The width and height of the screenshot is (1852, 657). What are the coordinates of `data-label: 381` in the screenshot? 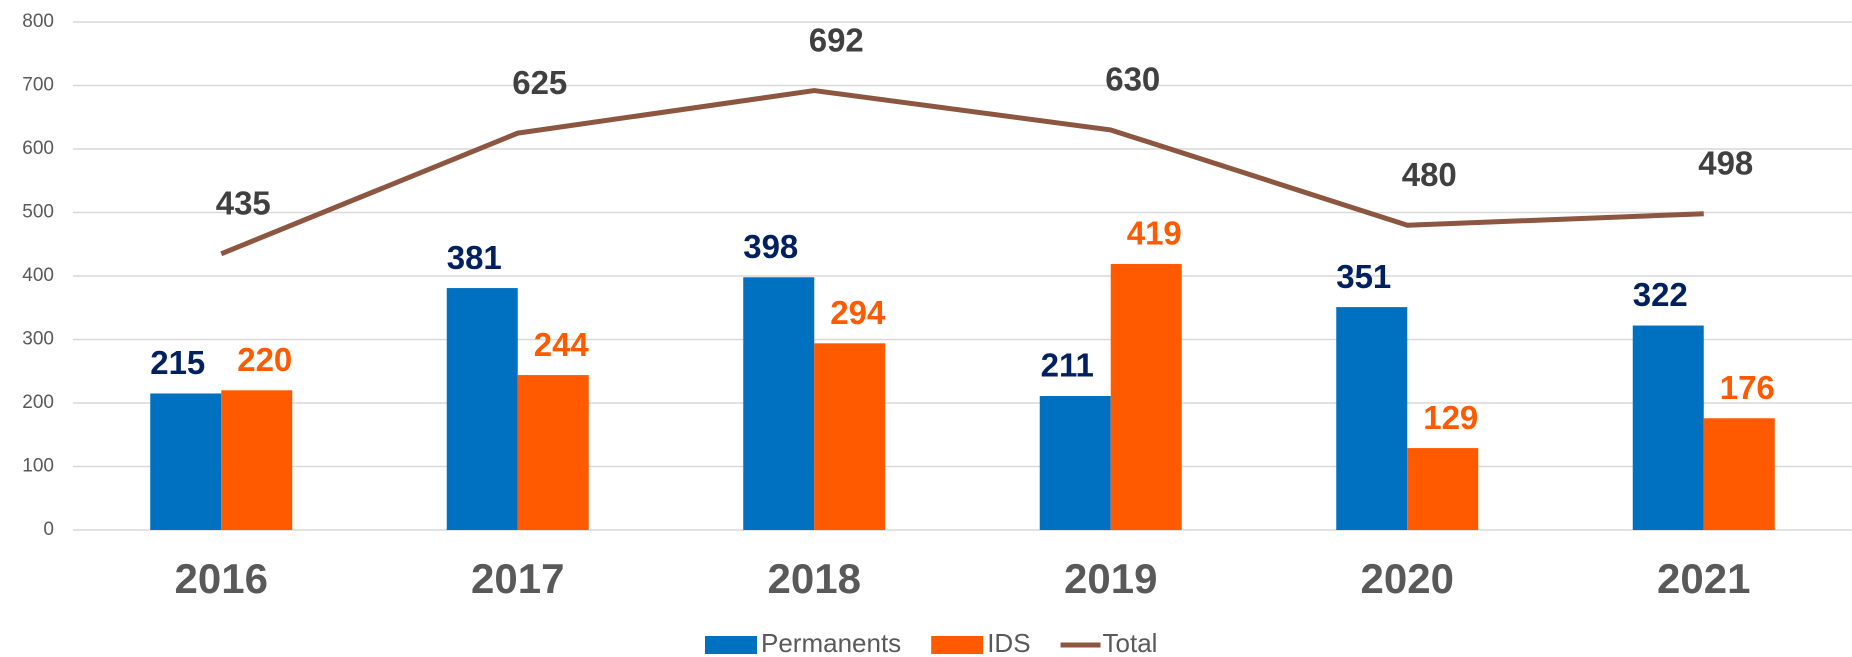 It's located at (474, 257).